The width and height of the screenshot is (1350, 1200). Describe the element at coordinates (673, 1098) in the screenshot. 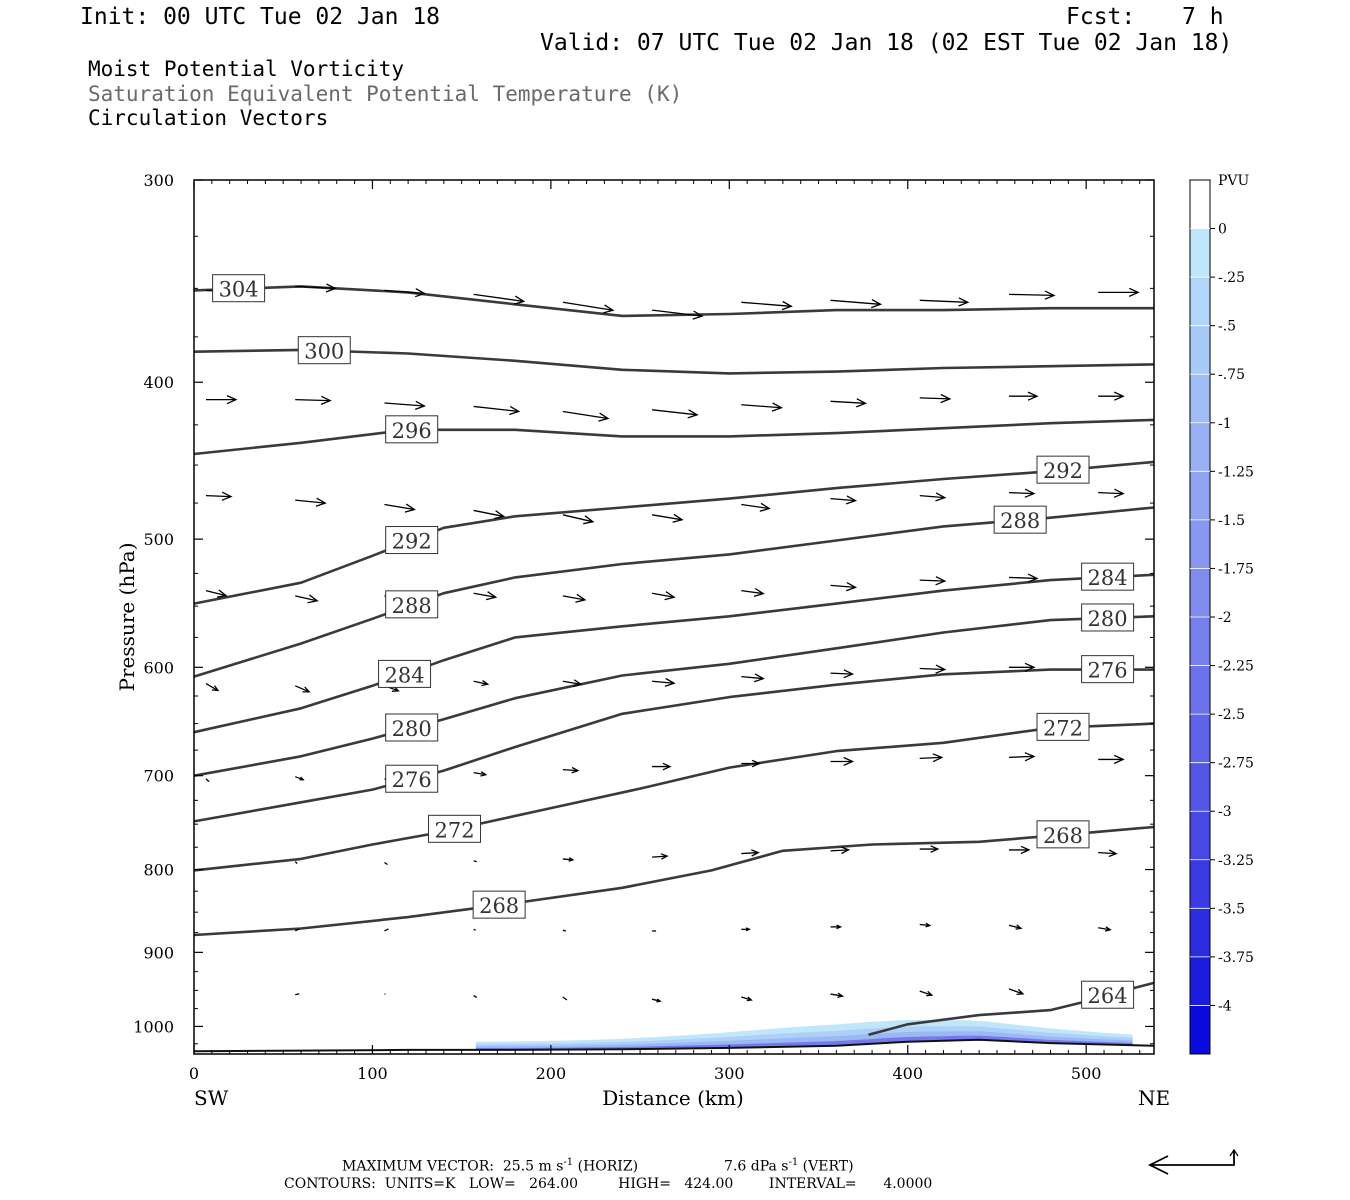

I see `x-axis-title: Distance (km)` at that location.